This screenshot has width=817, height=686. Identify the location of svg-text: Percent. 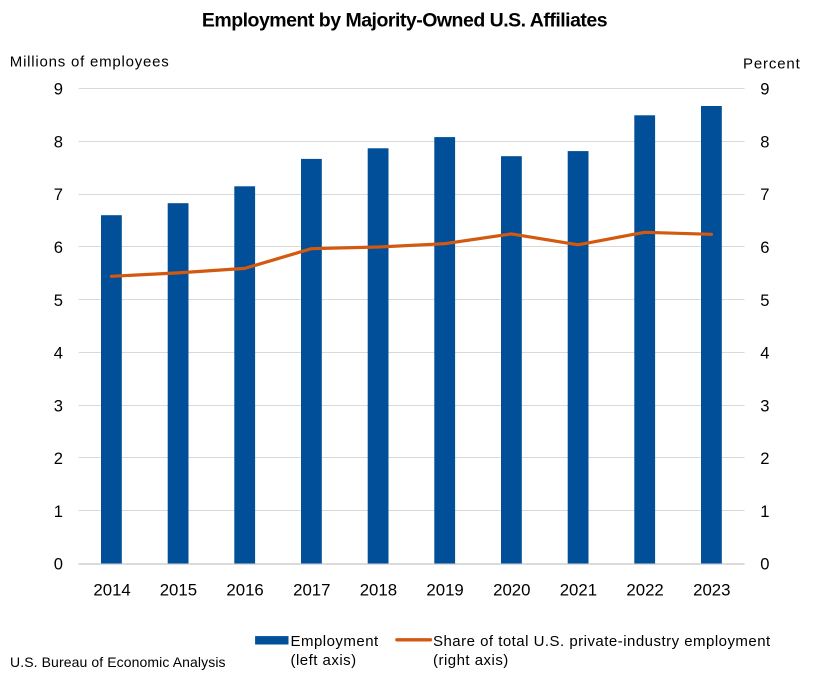
(772, 63).